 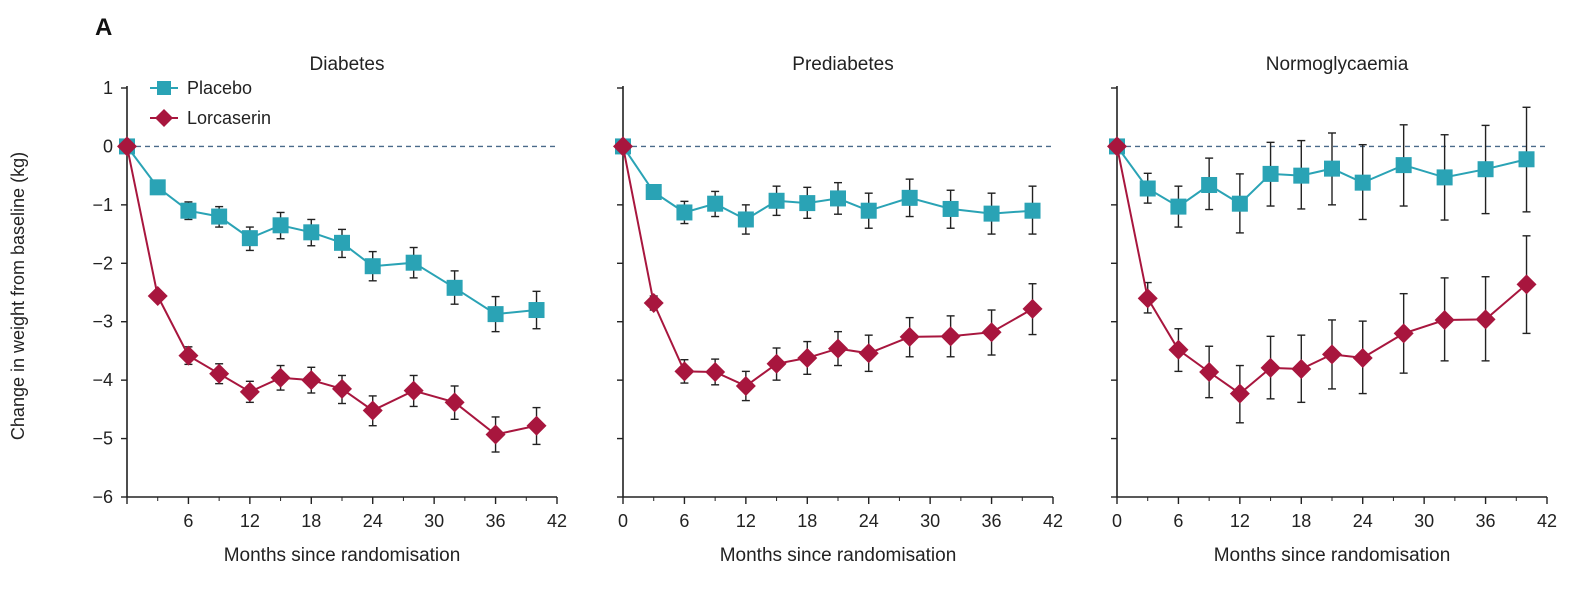 I want to click on panel-title: Prediabetes, so click(x=842, y=64).